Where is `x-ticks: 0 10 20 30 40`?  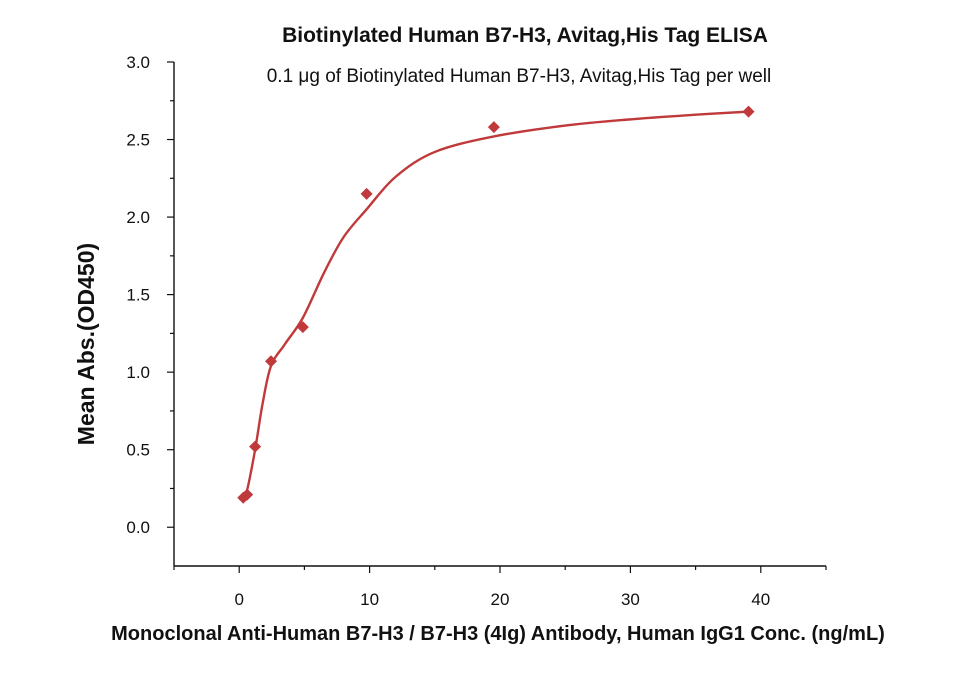 x-ticks: 0 10 20 30 40 is located at coordinates (500, 587).